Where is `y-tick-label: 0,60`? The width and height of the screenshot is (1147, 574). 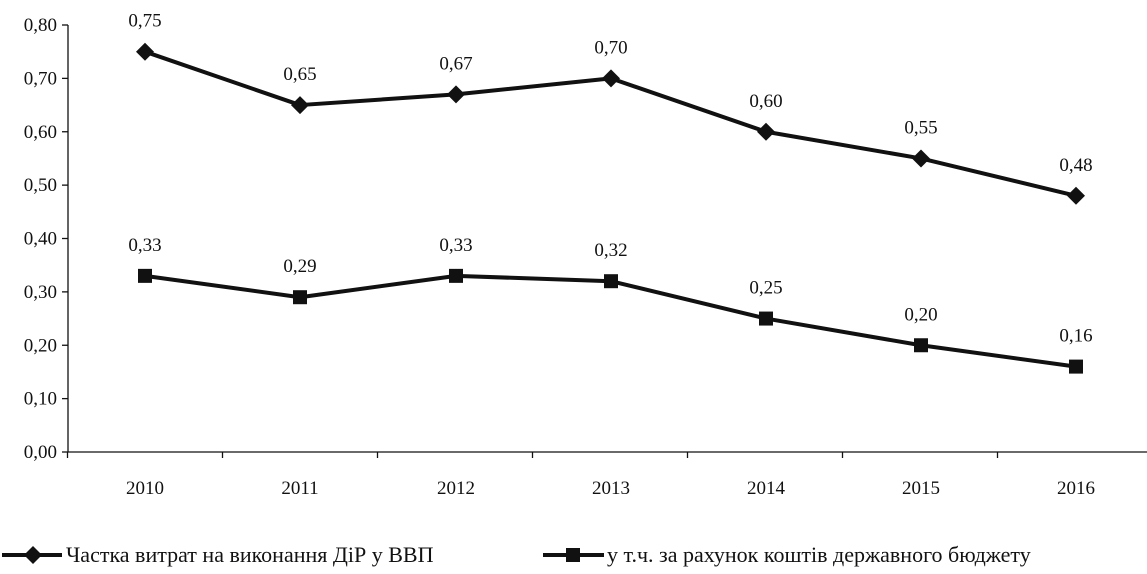
y-tick-label: 0,60 is located at coordinates (40, 132).